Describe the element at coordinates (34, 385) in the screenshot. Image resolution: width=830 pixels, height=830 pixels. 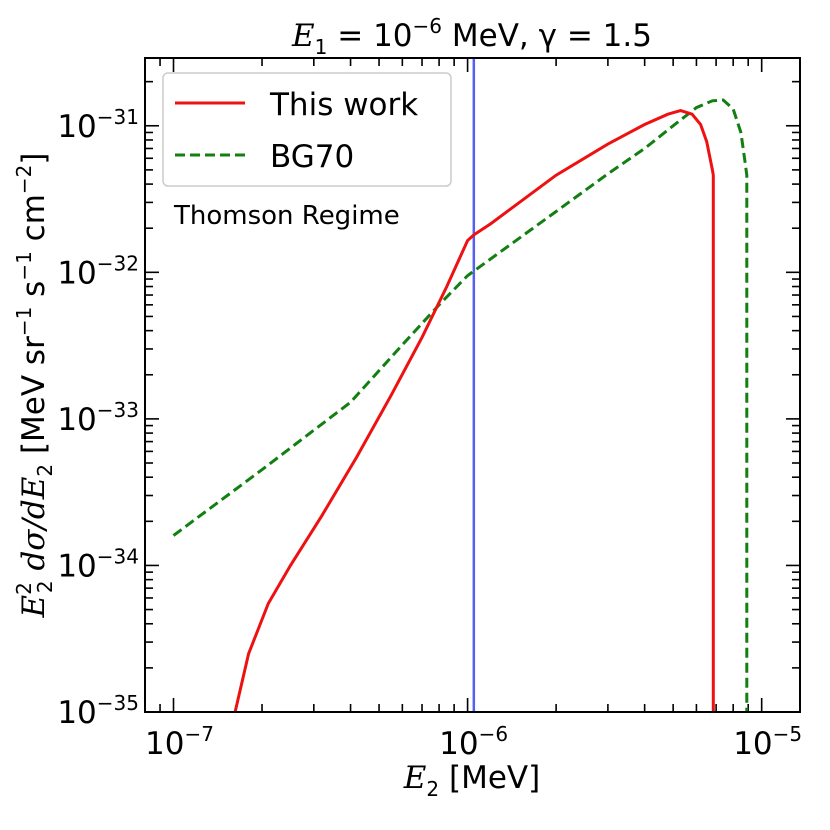
I see `y-axis-label: E22 dσ/dE2 [MeV sr−1 s−1 cm−2]` at that location.